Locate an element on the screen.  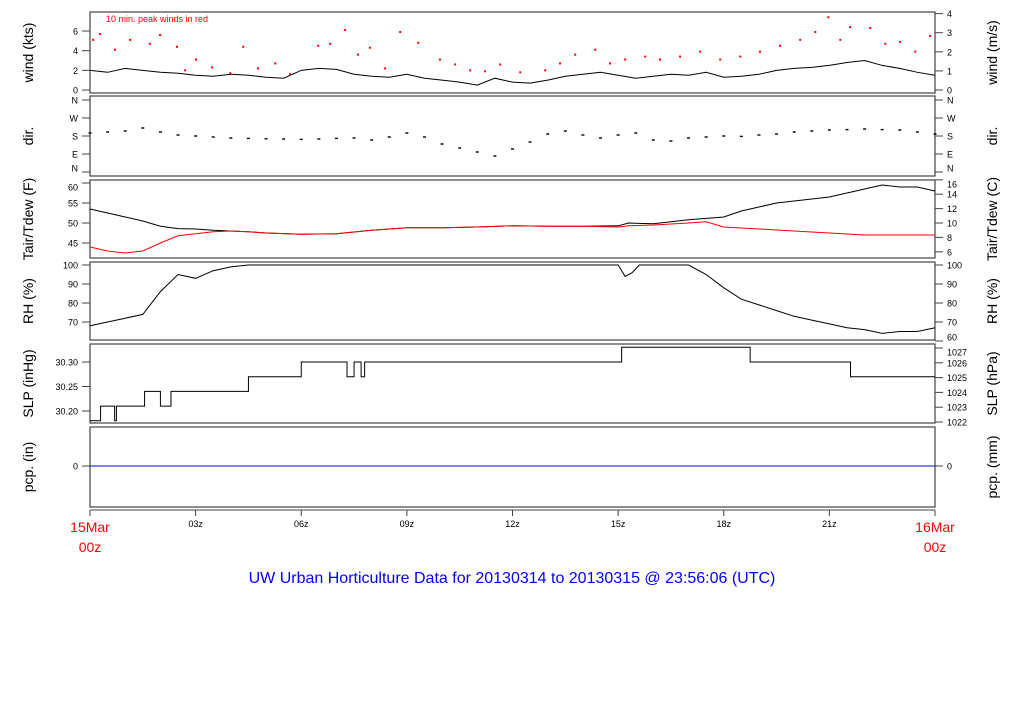
y-tick-label: 12 is located at coordinates (952, 209).